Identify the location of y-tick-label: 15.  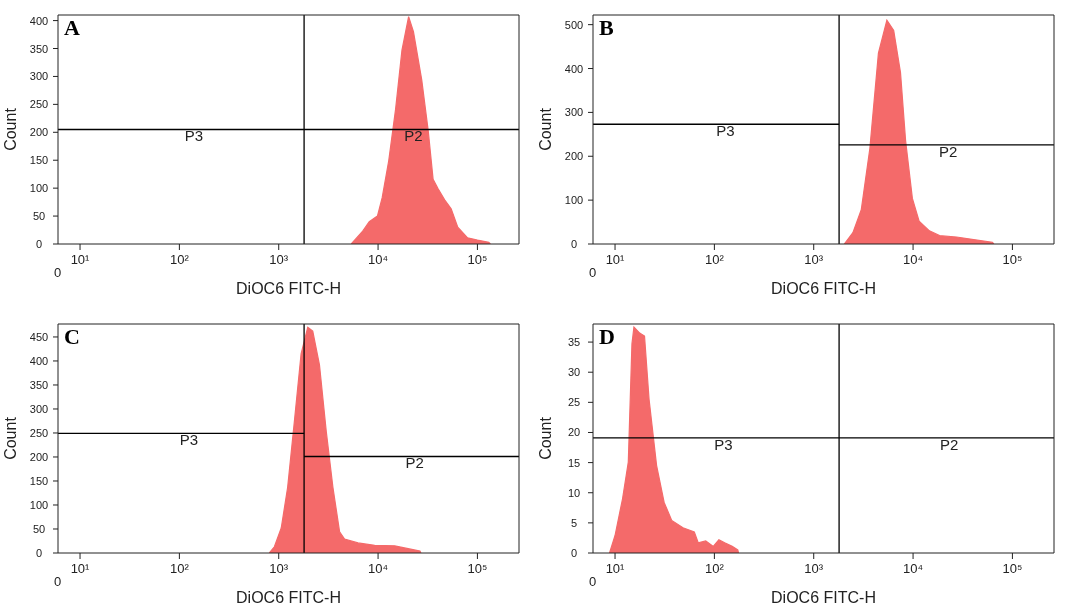
(574, 462).